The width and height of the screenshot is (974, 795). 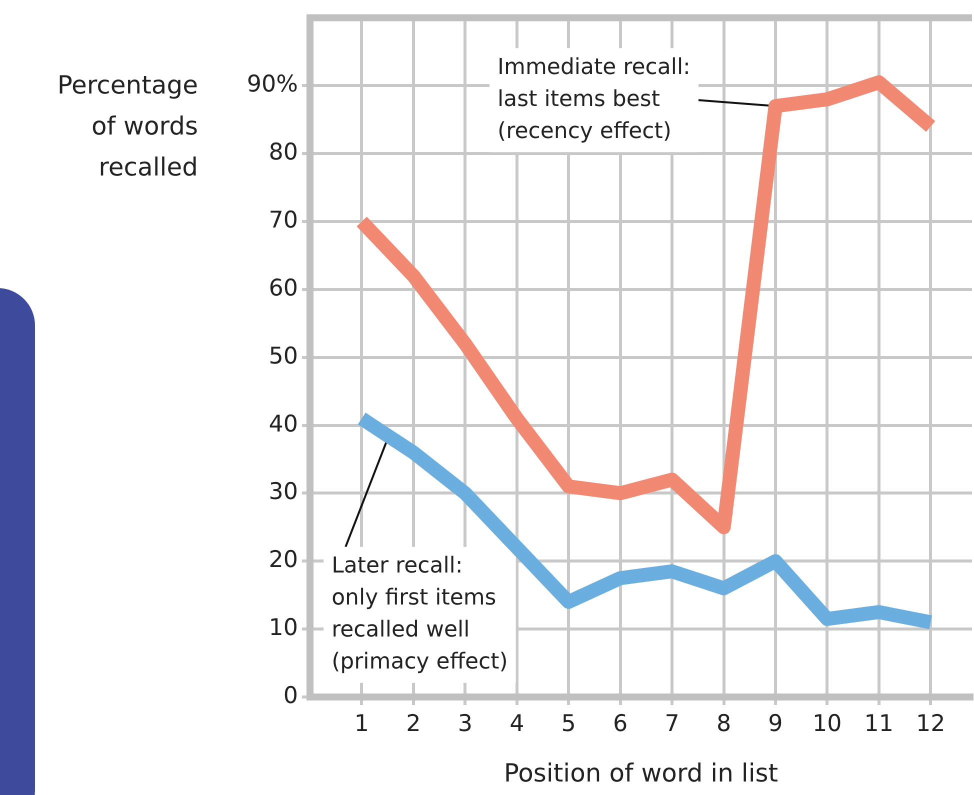 I want to click on x-tick-label: 5, so click(x=568, y=723).